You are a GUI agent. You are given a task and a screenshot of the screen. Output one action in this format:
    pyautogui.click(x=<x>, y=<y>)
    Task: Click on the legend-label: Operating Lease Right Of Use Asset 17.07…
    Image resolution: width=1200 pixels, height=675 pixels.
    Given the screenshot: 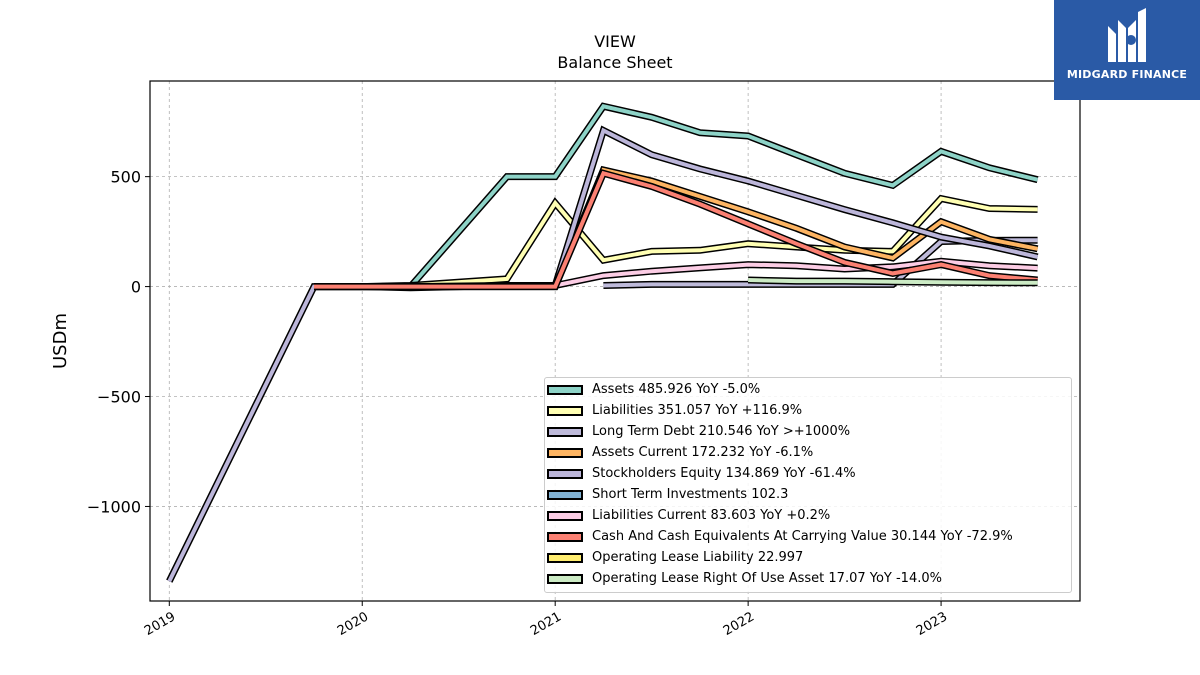 What is the action you would take?
    pyautogui.click(x=767, y=578)
    